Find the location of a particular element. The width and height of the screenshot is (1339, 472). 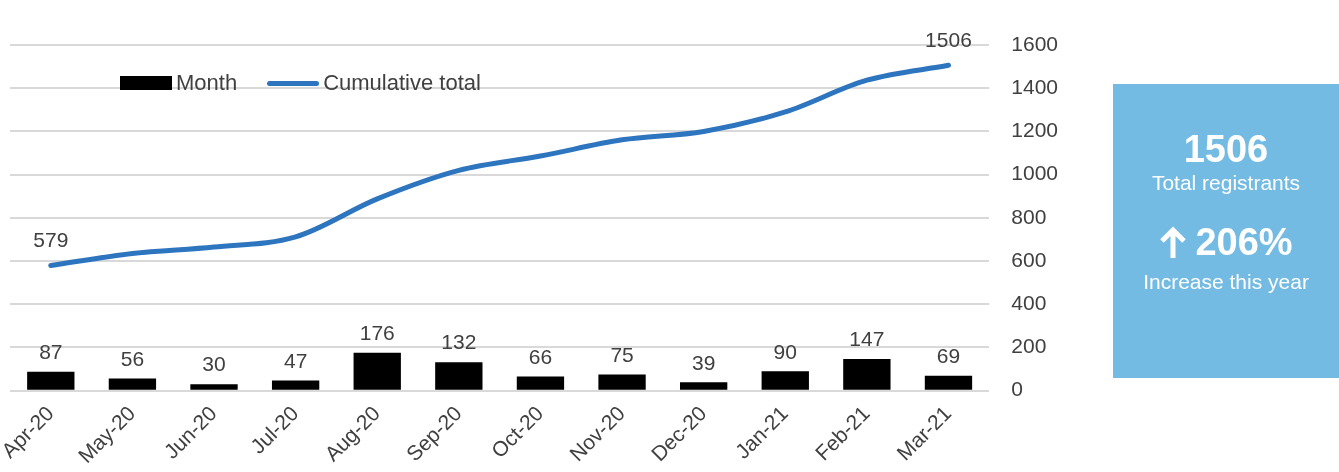

data-label: 176 is located at coordinates (377, 332).